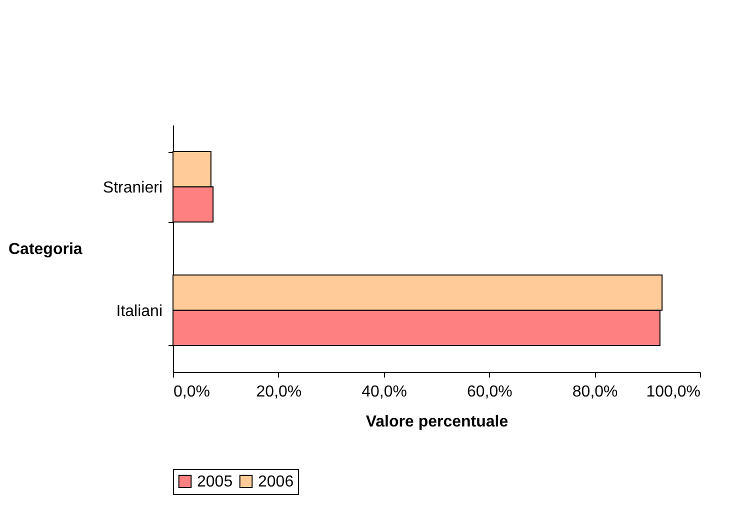  I want to click on legend-label: 2005, so click(215, 481).